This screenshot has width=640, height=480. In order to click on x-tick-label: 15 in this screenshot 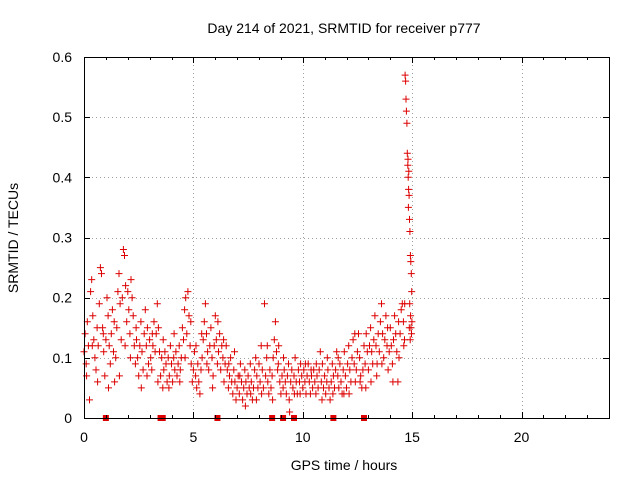, I will do `click(412, 437)`.